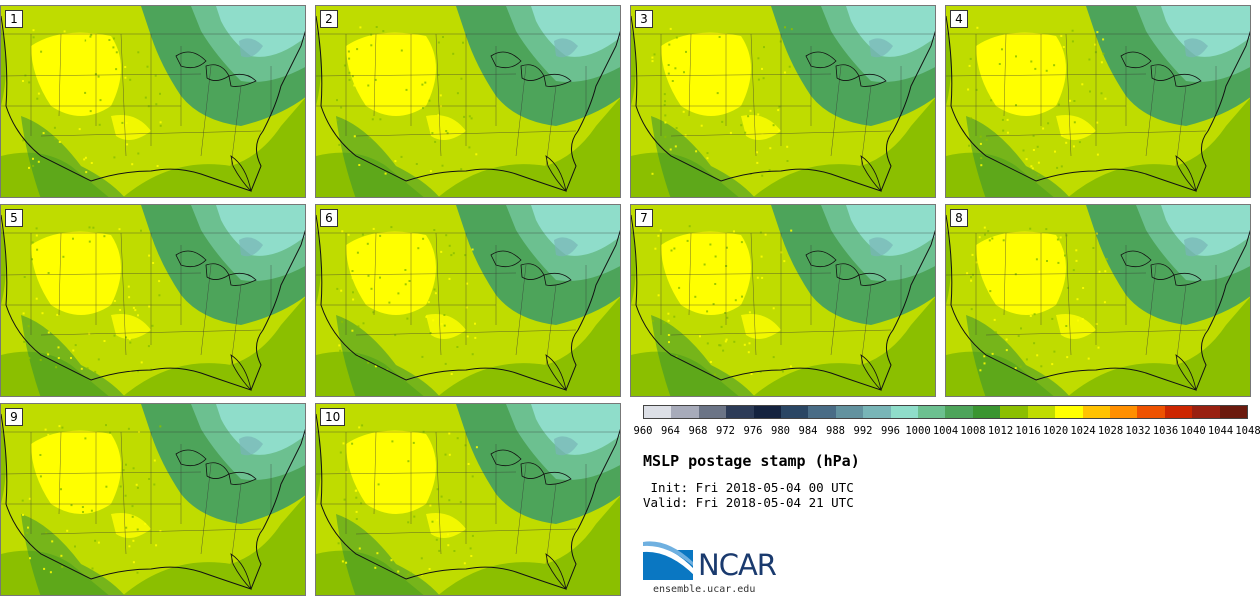  What do you see at coordinates (14, 218) in the screenshot?
I see `member-number-label: 5` at bounding box center [14, 218].